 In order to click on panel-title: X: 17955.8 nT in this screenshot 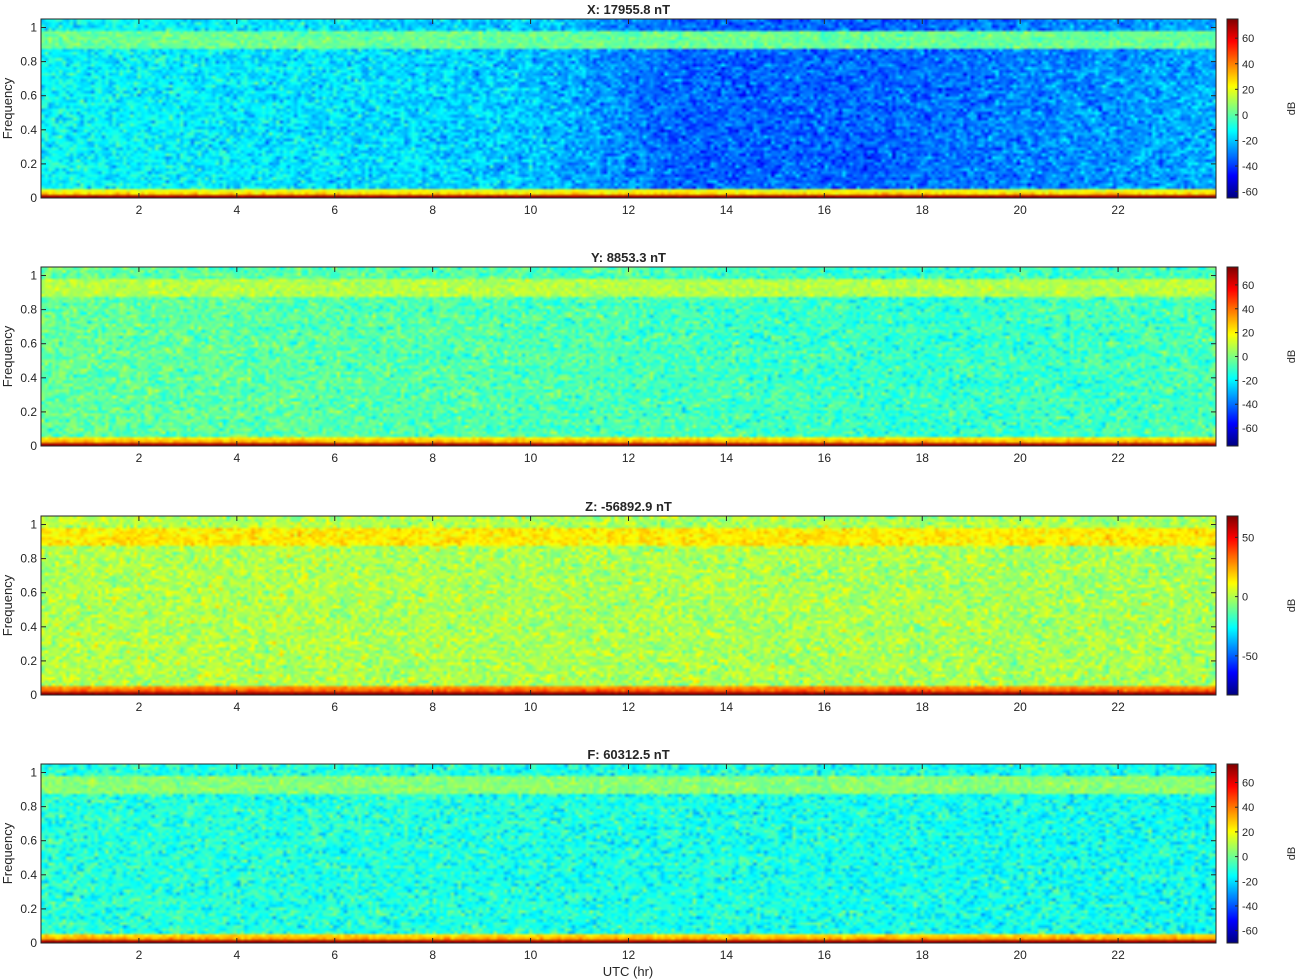, I will do `click(628, 9)`.